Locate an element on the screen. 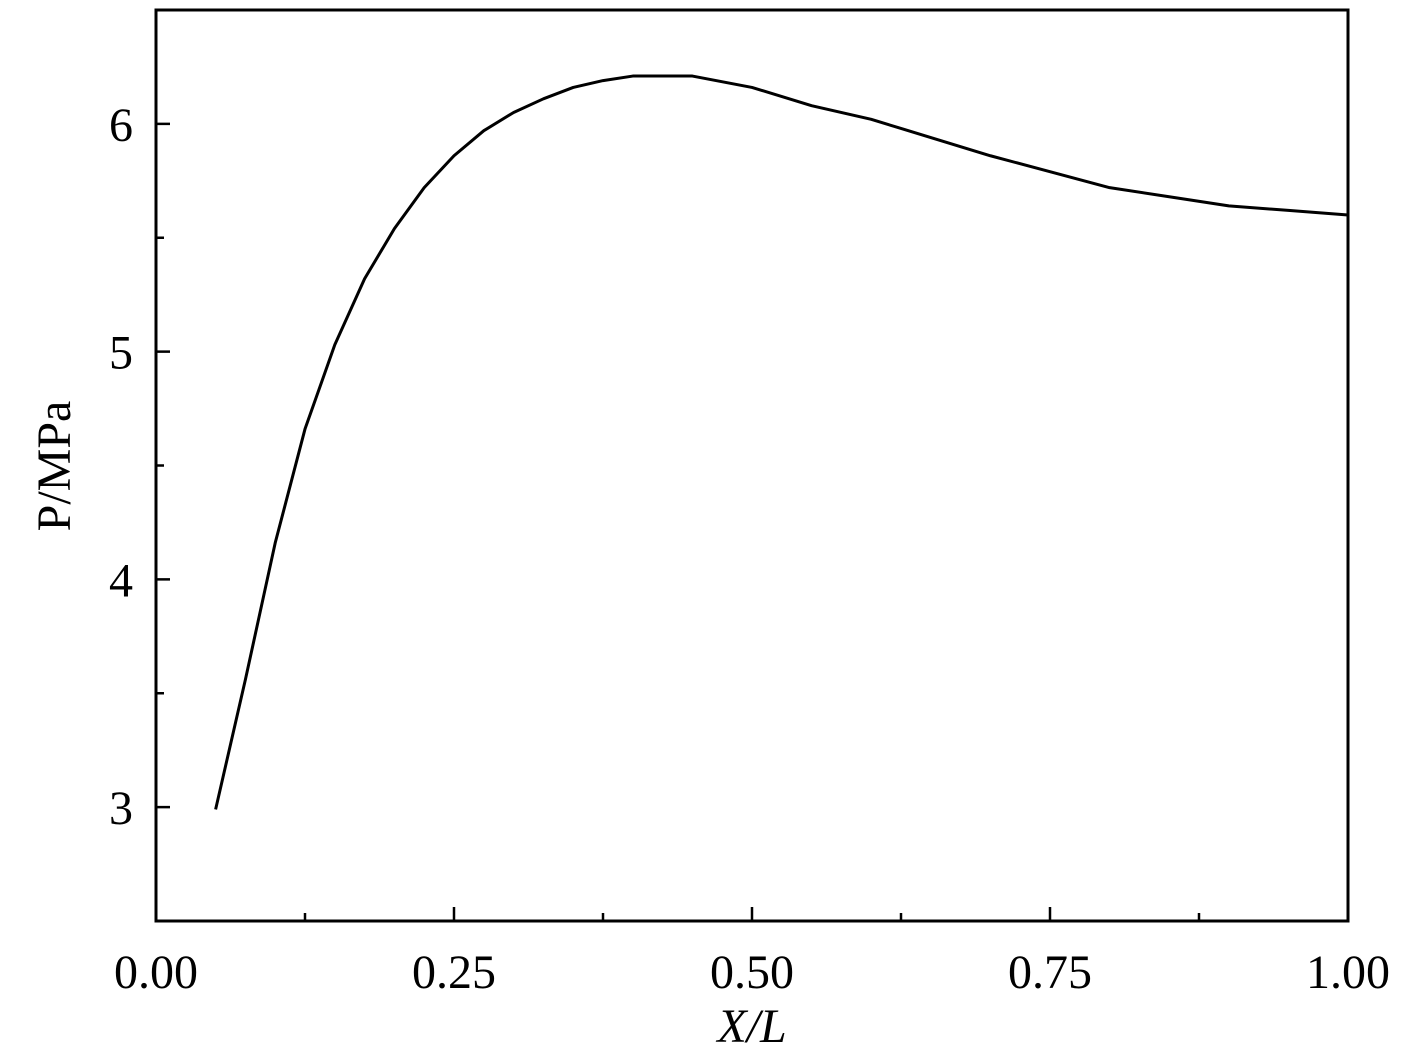 This screenshot has height=1063, width=1417. y-tick-label: 5 is located at coordinates (121, 353).